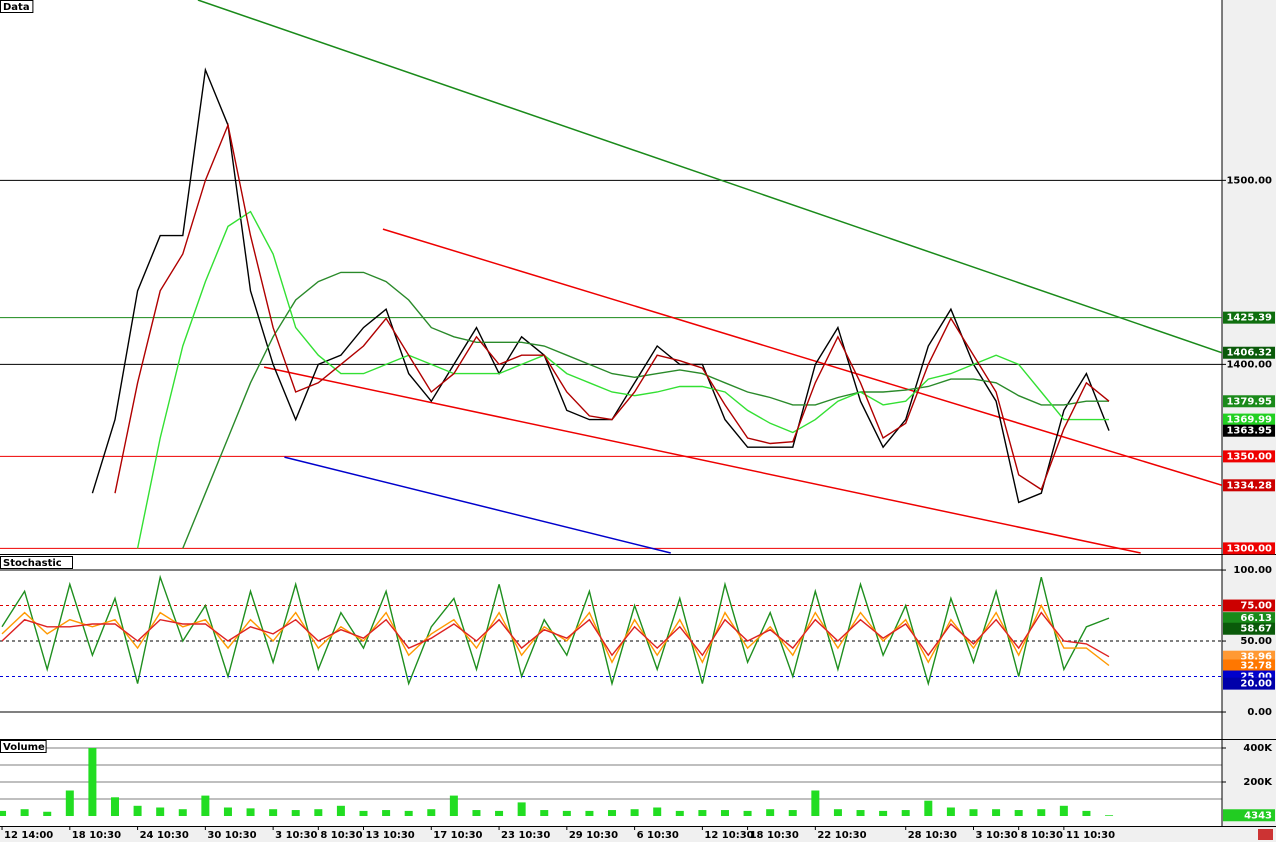 This screenshot has width=1276, height=842. Describe the element at coordinates (525, 835) in the screenshot. I see `x-tick-label: 23 10:30` at that location.